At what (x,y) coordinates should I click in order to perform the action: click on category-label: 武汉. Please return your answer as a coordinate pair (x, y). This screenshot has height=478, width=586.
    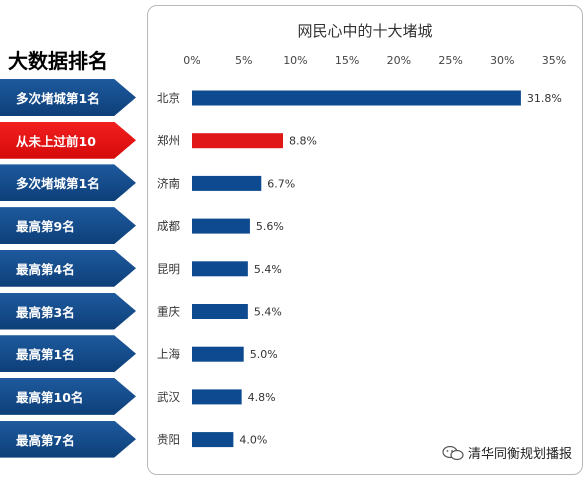
    Looking at the image, I should click on (168, 397).